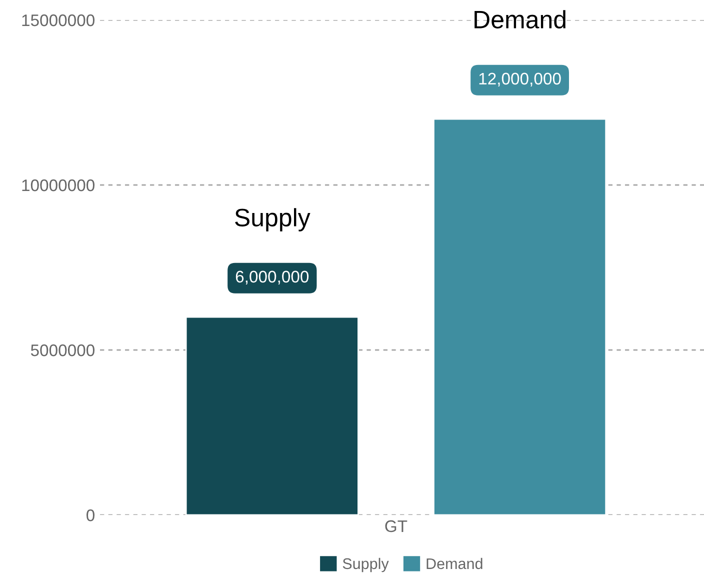 This screenshot has width=704, height=576. I want to click on y-tick-label: 10000000, so click(58, 185).